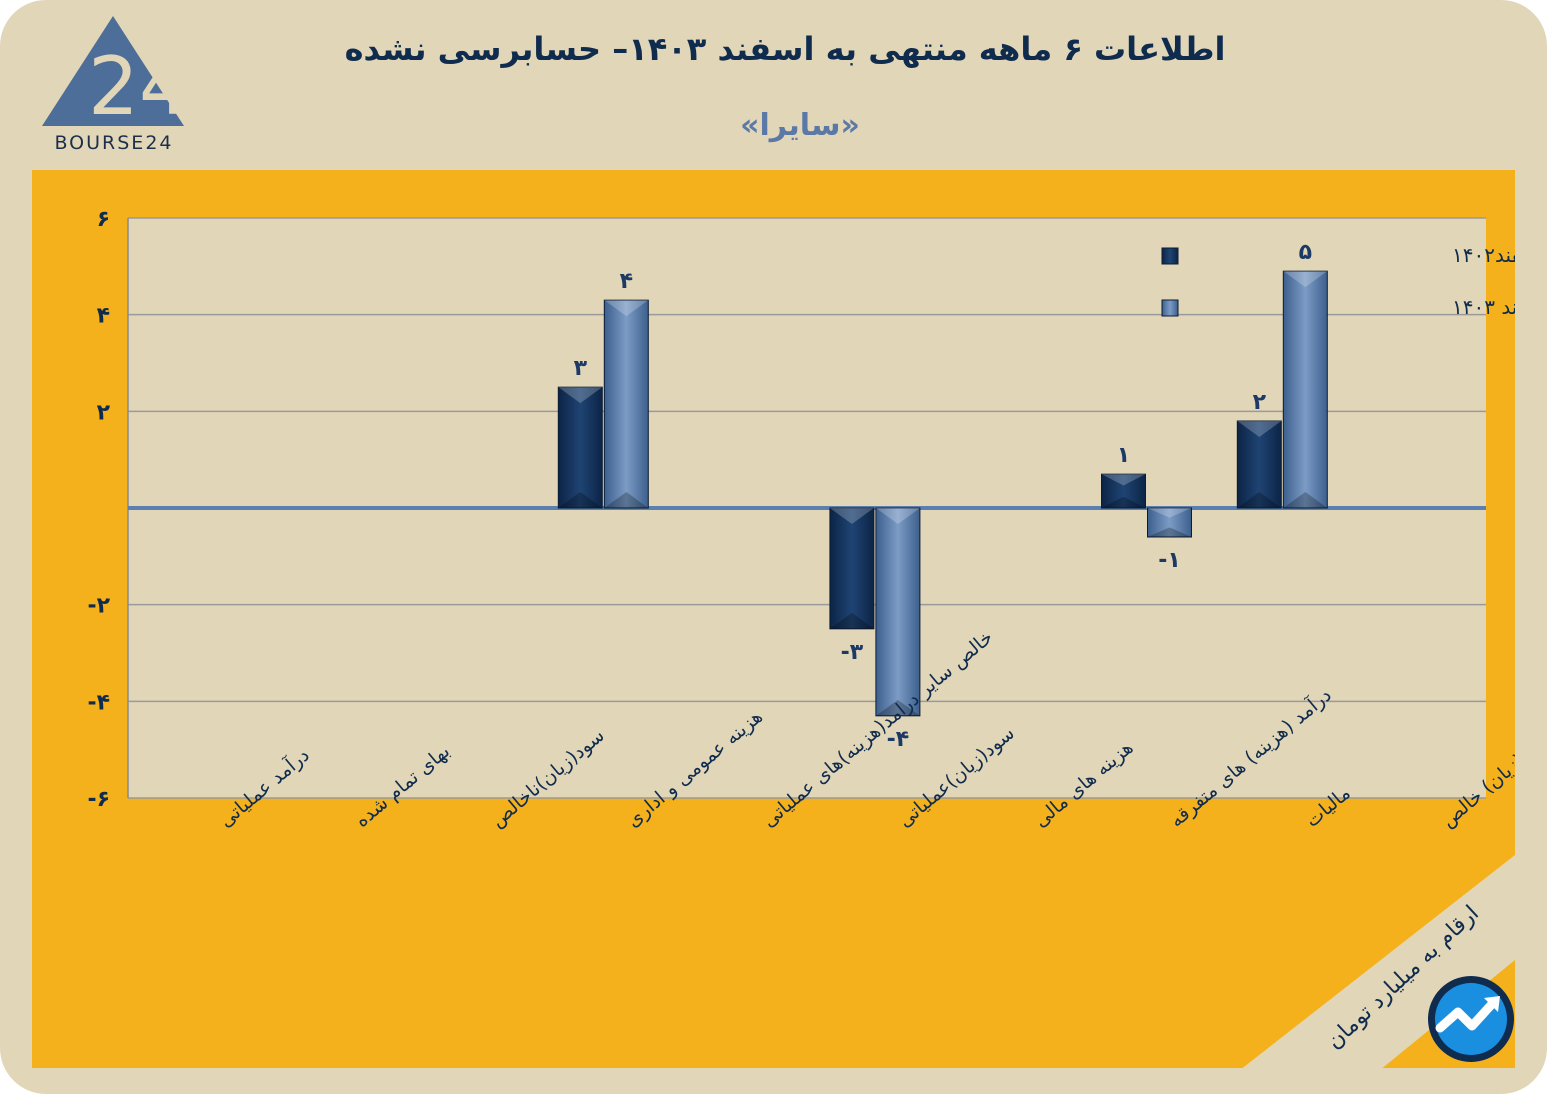 The width and height of the screenshot is (1547, 1094). I want to click on bourse24-logo-icon: 24, so click(115, 74).